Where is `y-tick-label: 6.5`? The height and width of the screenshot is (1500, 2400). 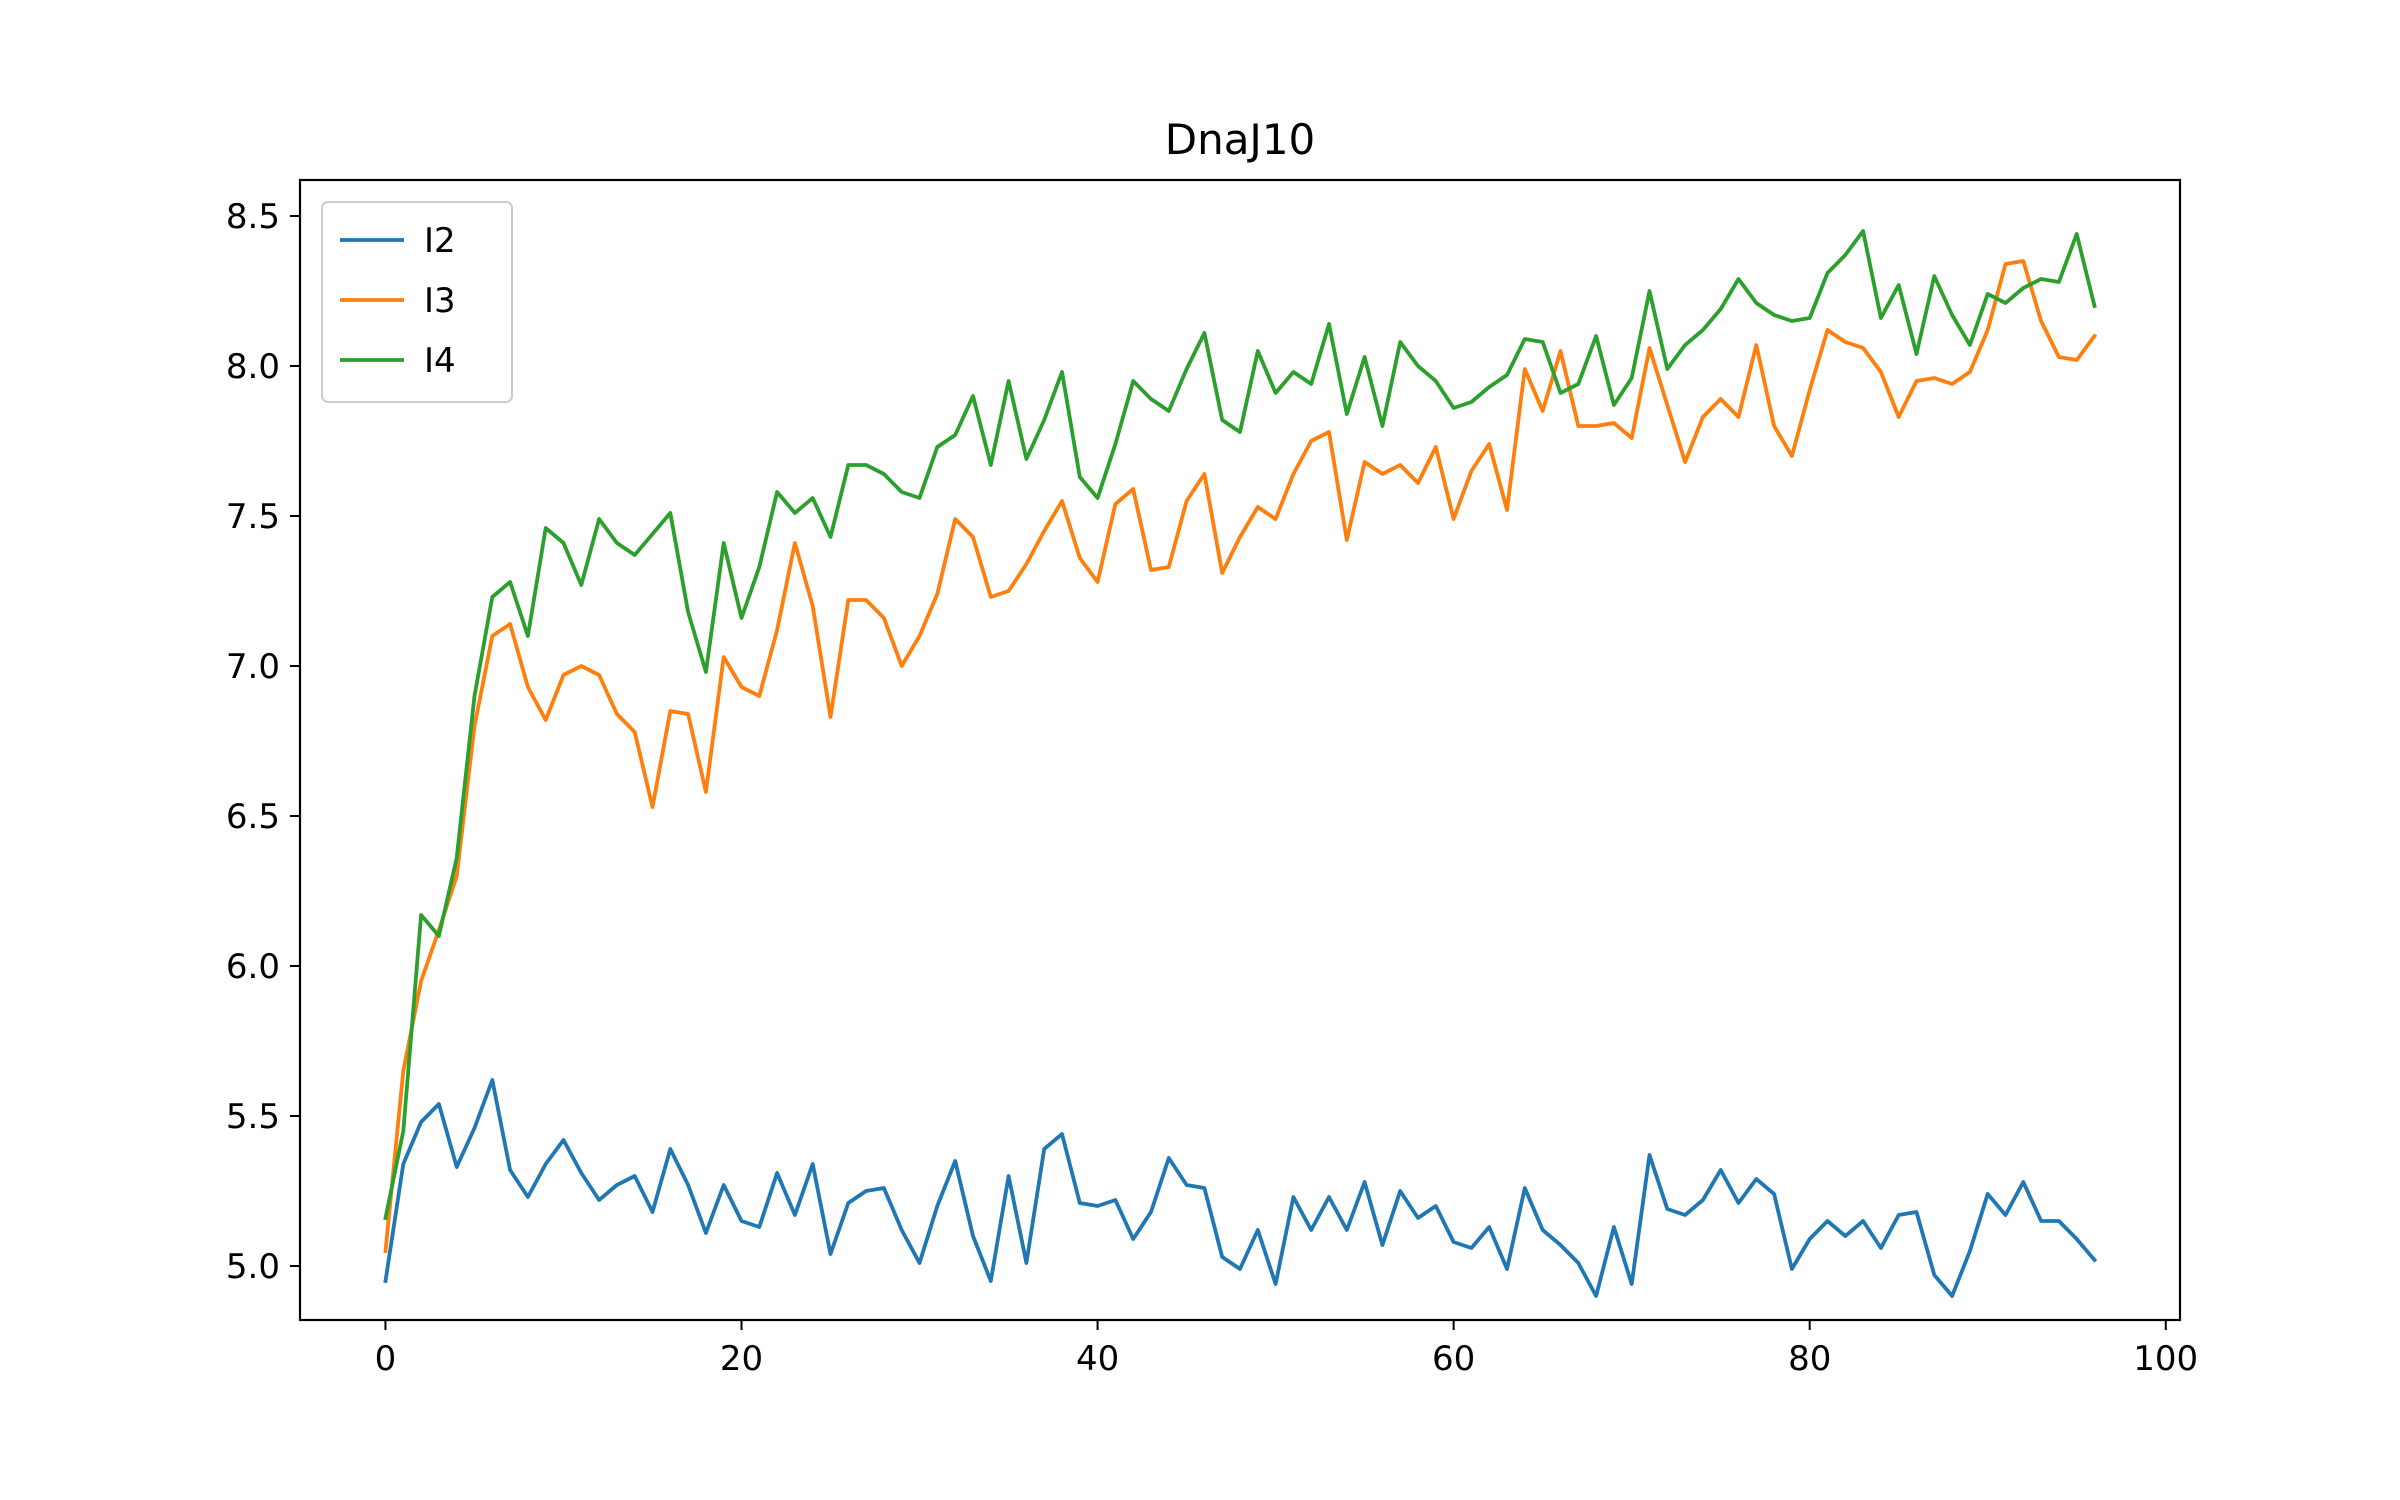 y-tick-label: 6.5 is located at coordinates (253, 817).